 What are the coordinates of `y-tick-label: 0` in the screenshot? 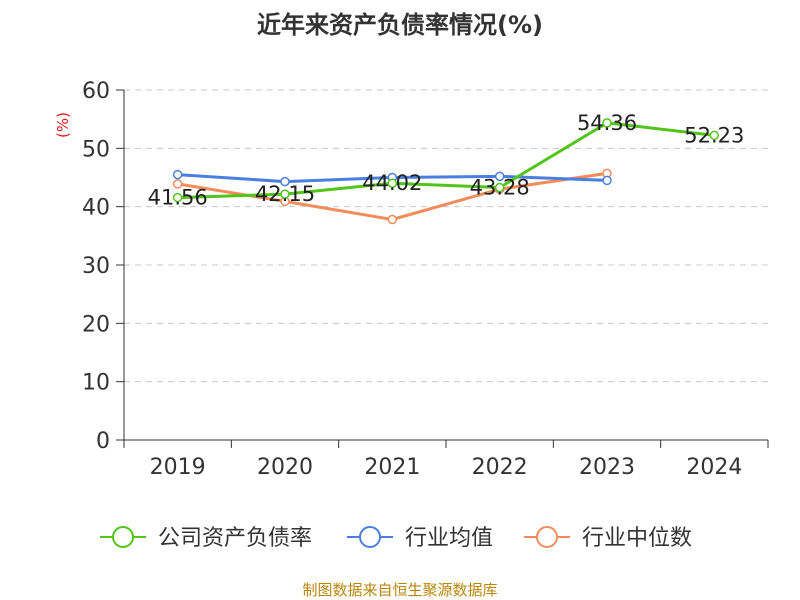 It's located at (103, 441).